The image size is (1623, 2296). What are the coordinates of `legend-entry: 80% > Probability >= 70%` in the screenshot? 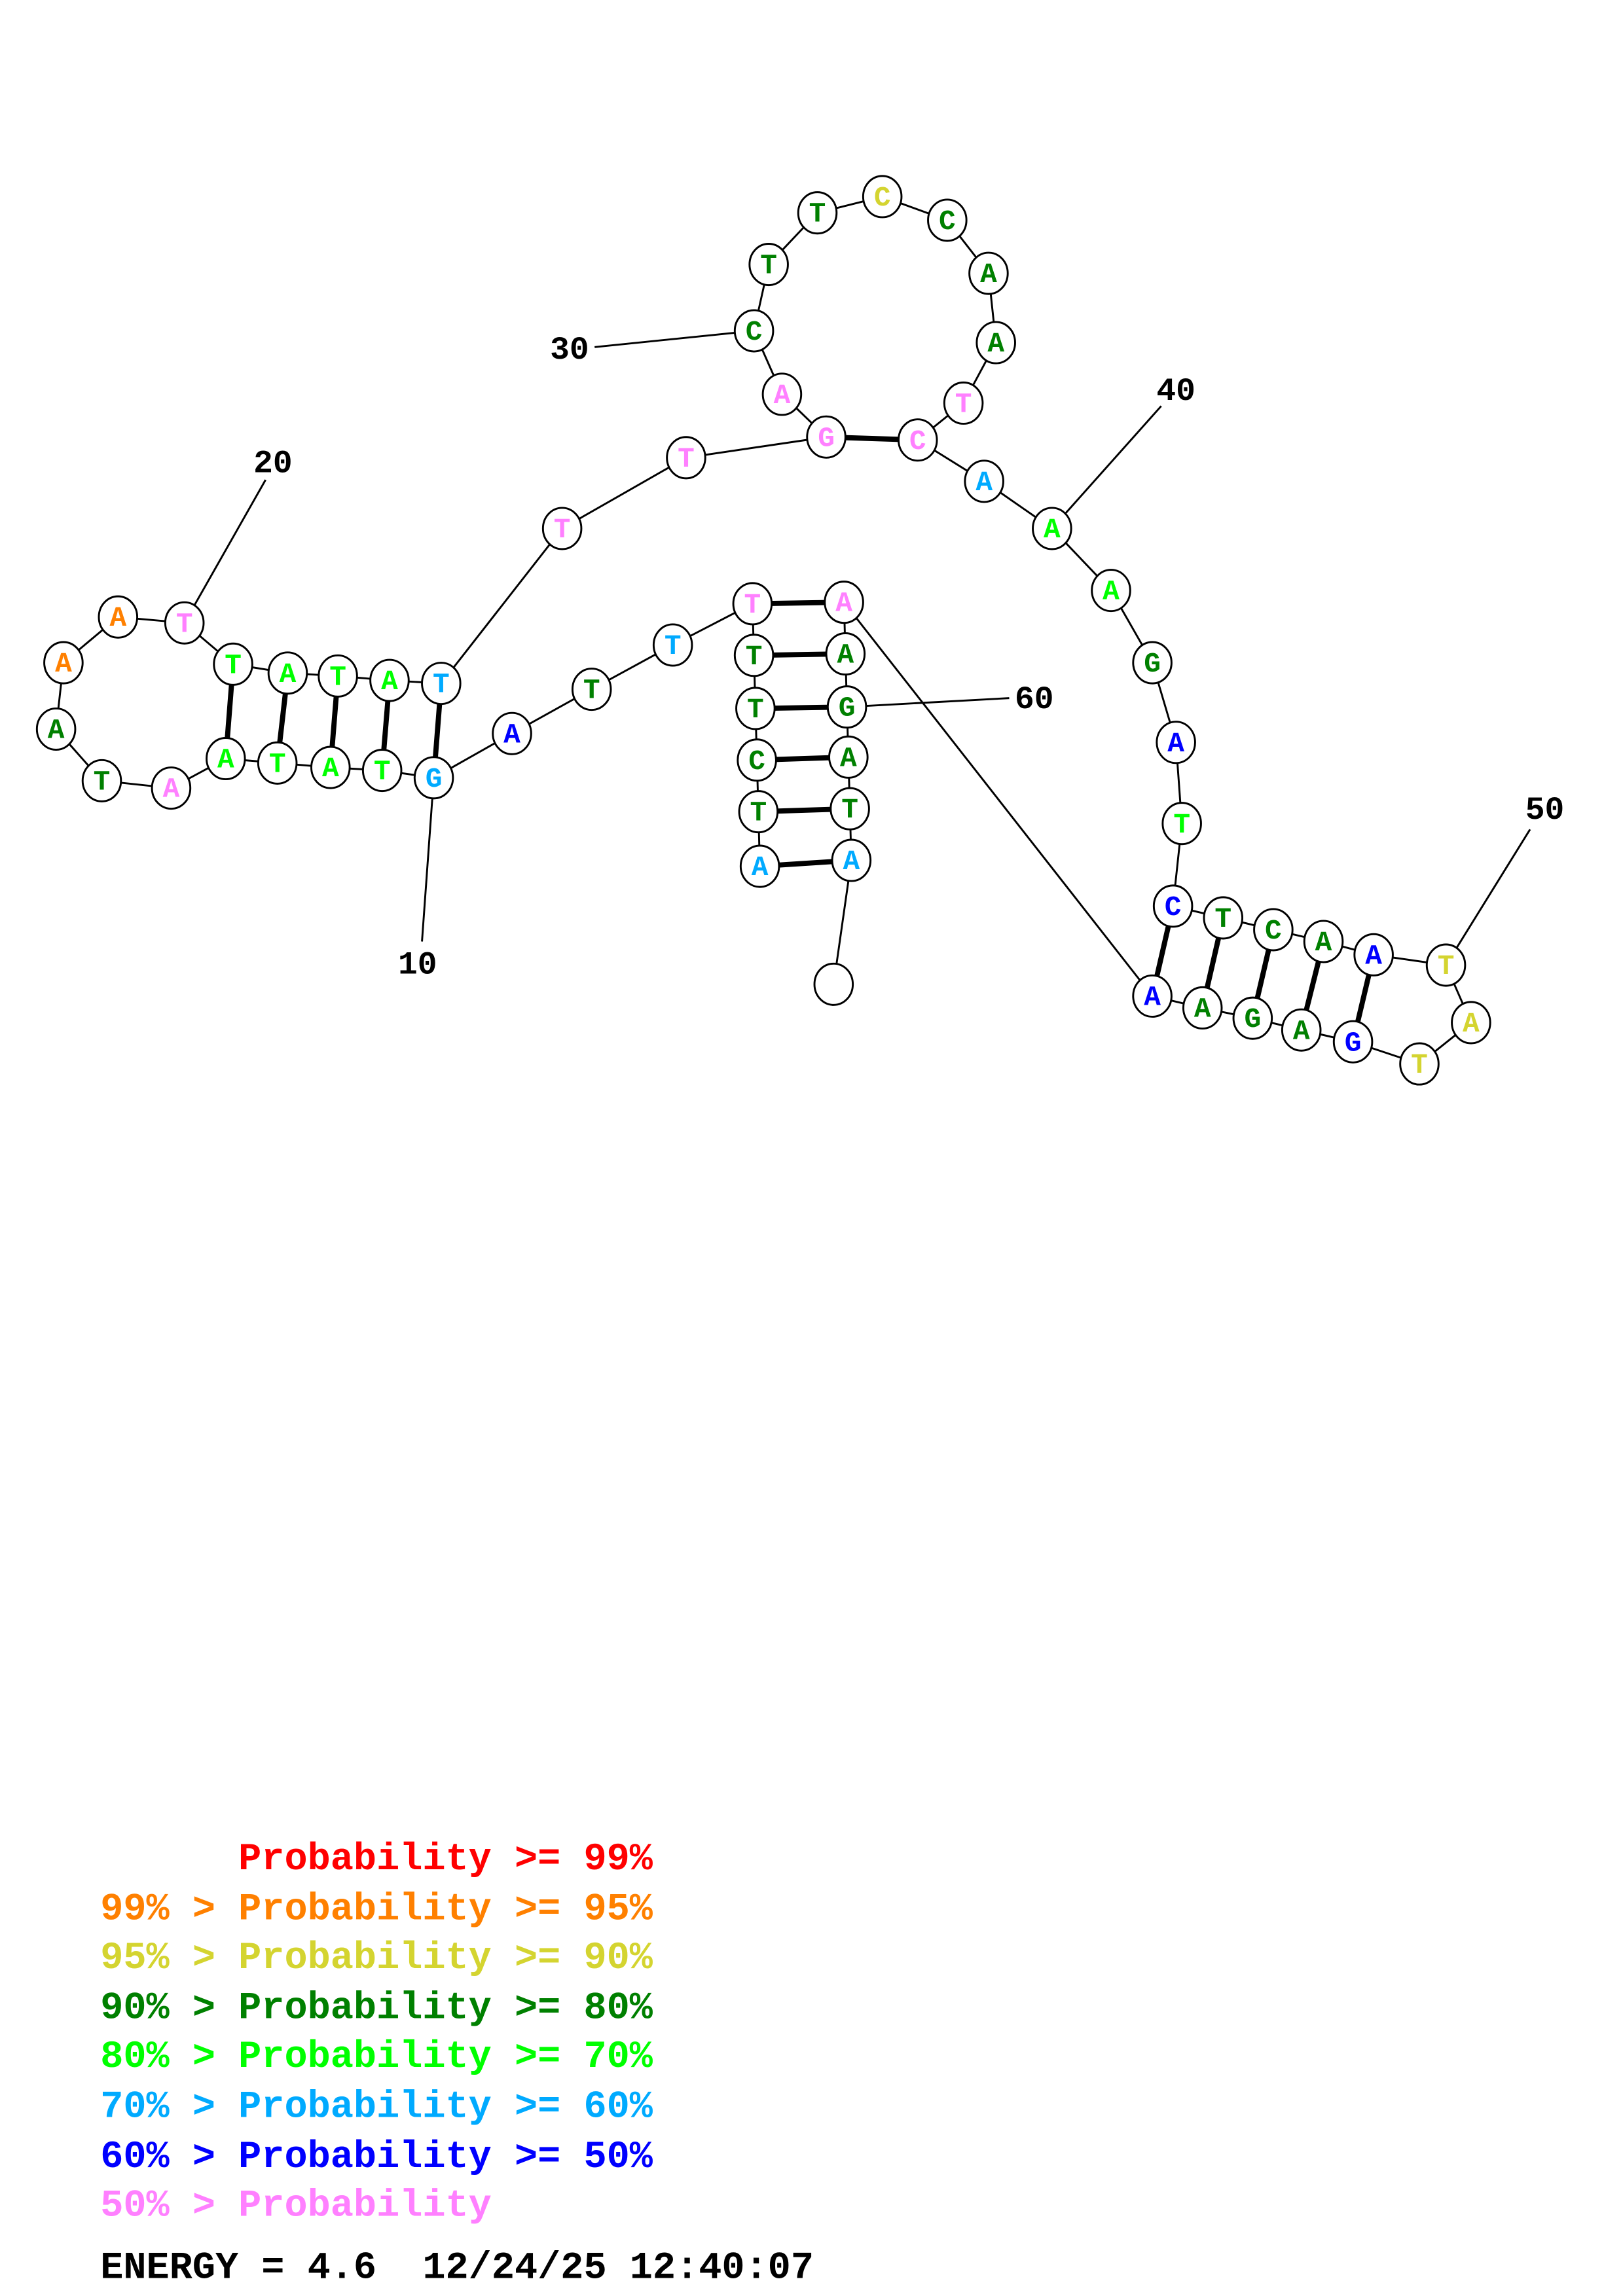 It's located at (376, 2057).